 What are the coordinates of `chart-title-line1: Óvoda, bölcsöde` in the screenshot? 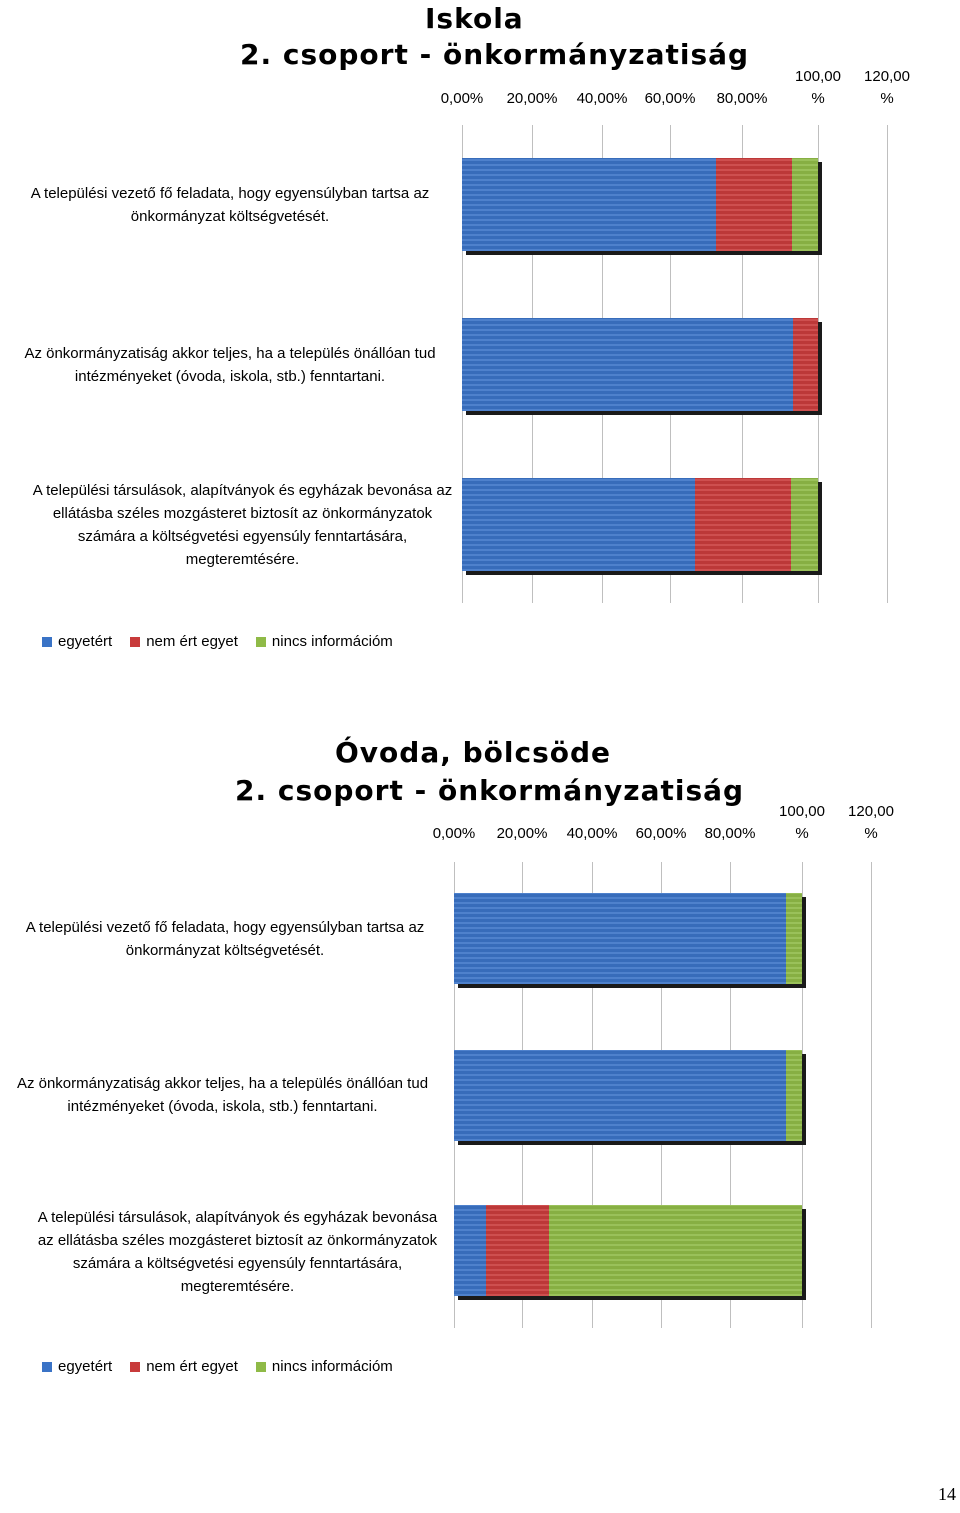 It's located at (473, 752).